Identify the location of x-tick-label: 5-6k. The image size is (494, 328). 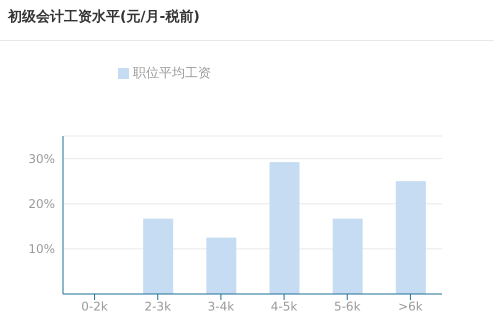
(347, 307).